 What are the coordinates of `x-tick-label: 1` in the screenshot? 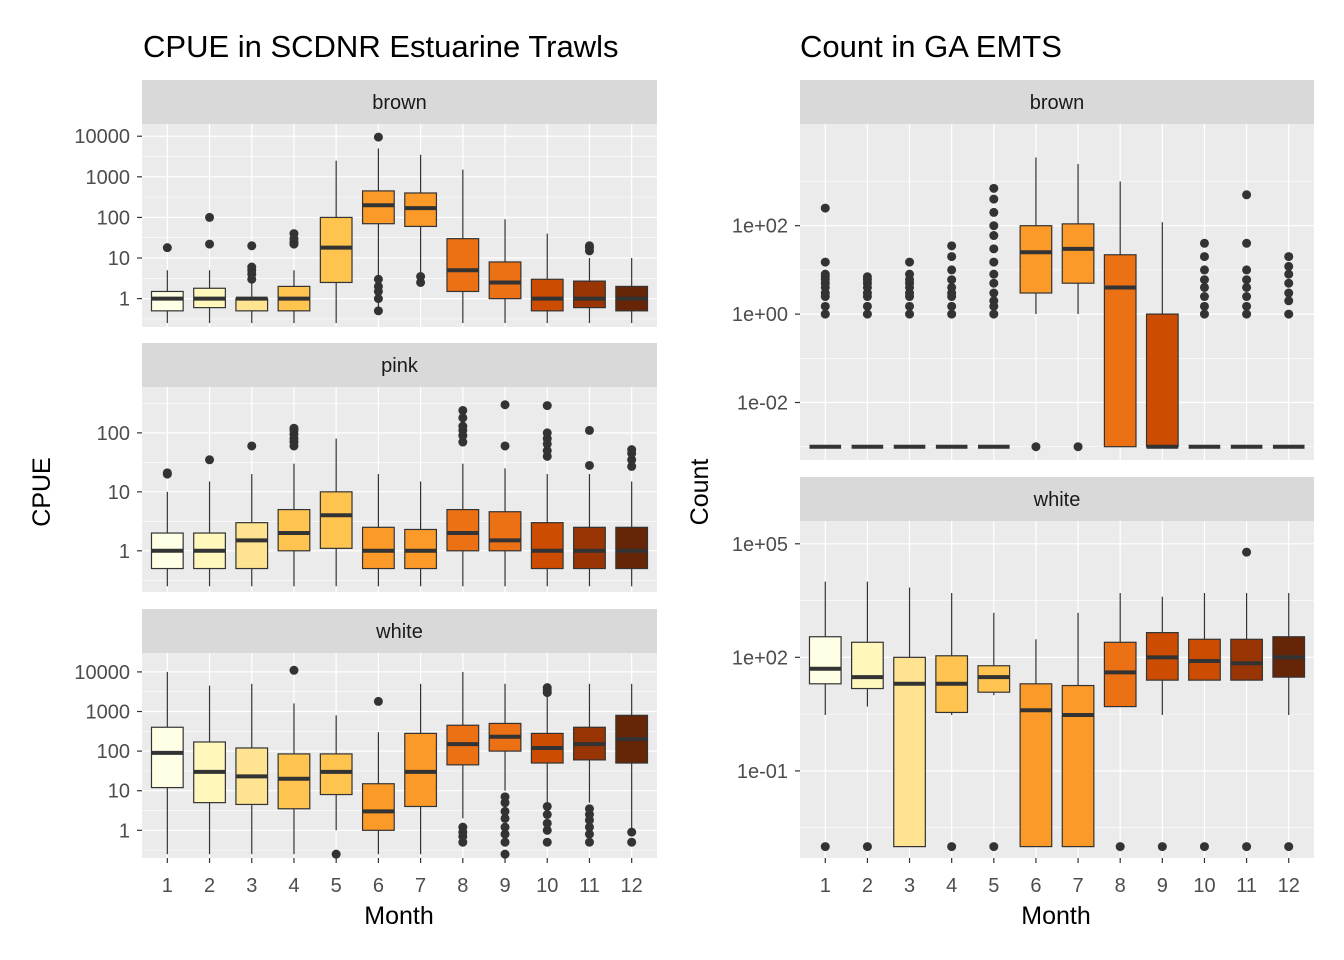 It's located at (825, 886).